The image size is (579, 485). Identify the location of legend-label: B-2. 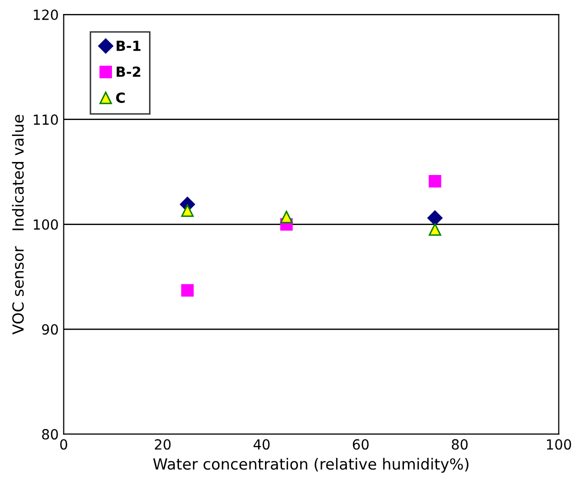
(128, 71).